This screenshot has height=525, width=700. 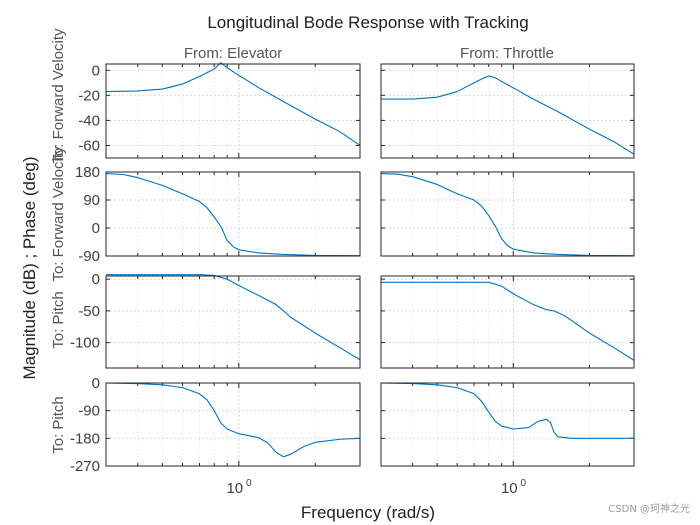 I want to click on y-tick-label: -180, so click(x=85, y=438).